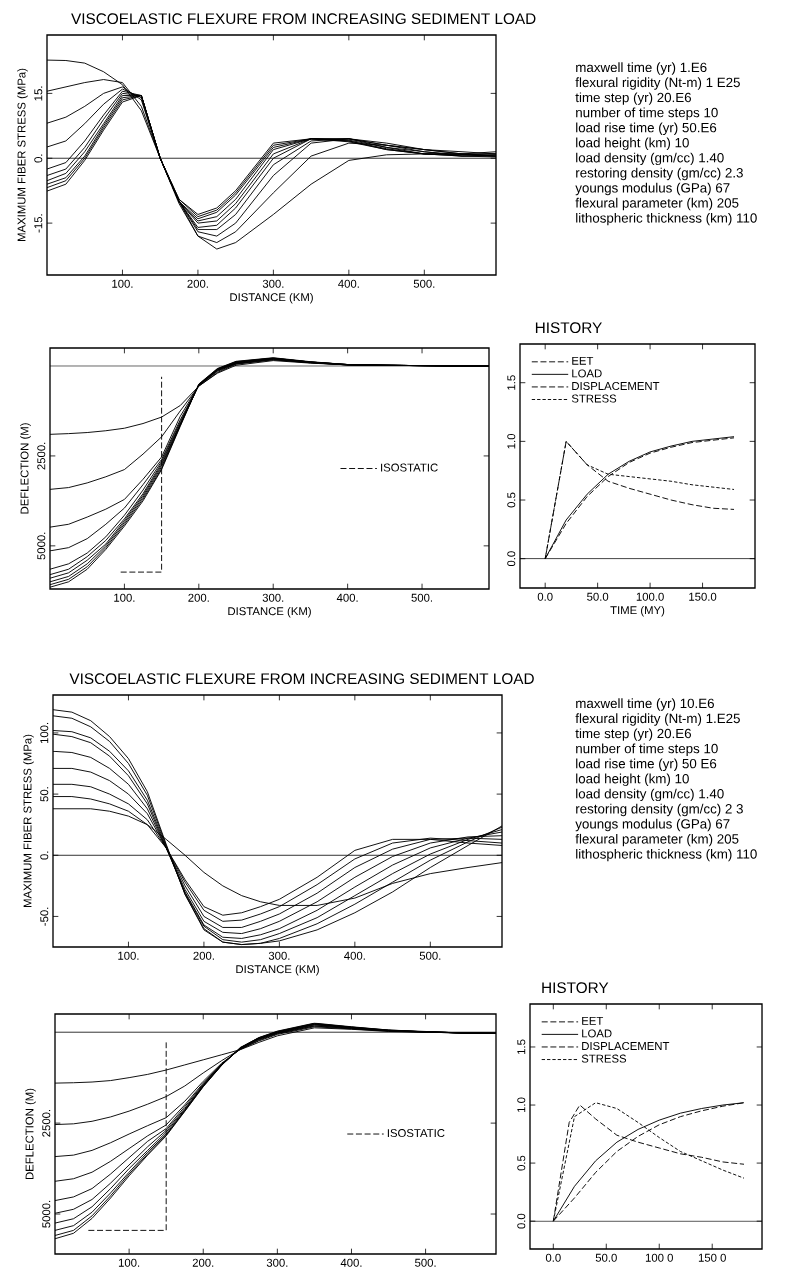  I want to click on y-tick-label: -50., so click(44, 916).